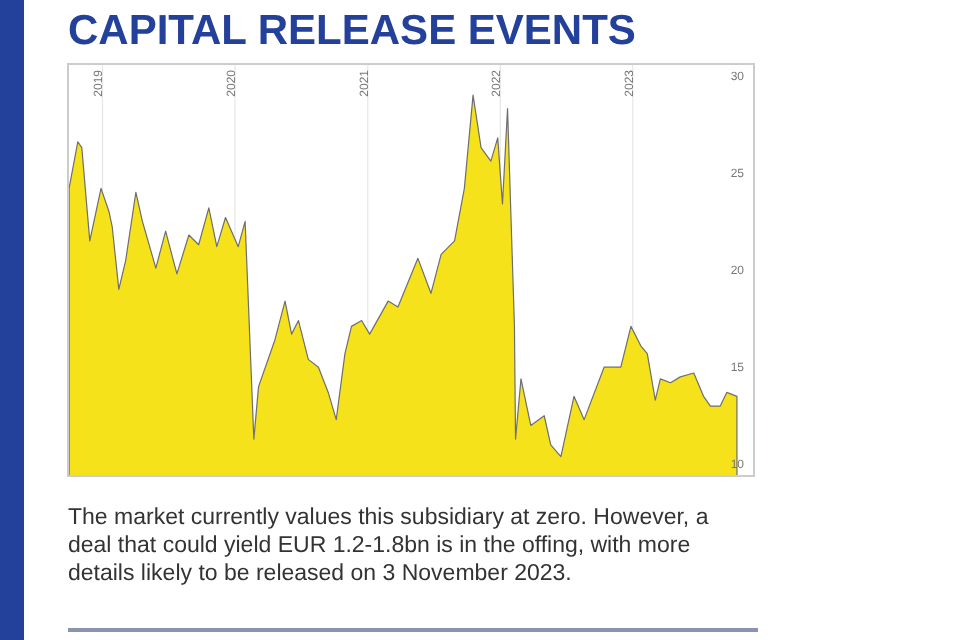  Describe the element at coordinates (352, 31) in the screenshot. I see `chart-title: CAPITAL RELEASE EVENTS` at that location.